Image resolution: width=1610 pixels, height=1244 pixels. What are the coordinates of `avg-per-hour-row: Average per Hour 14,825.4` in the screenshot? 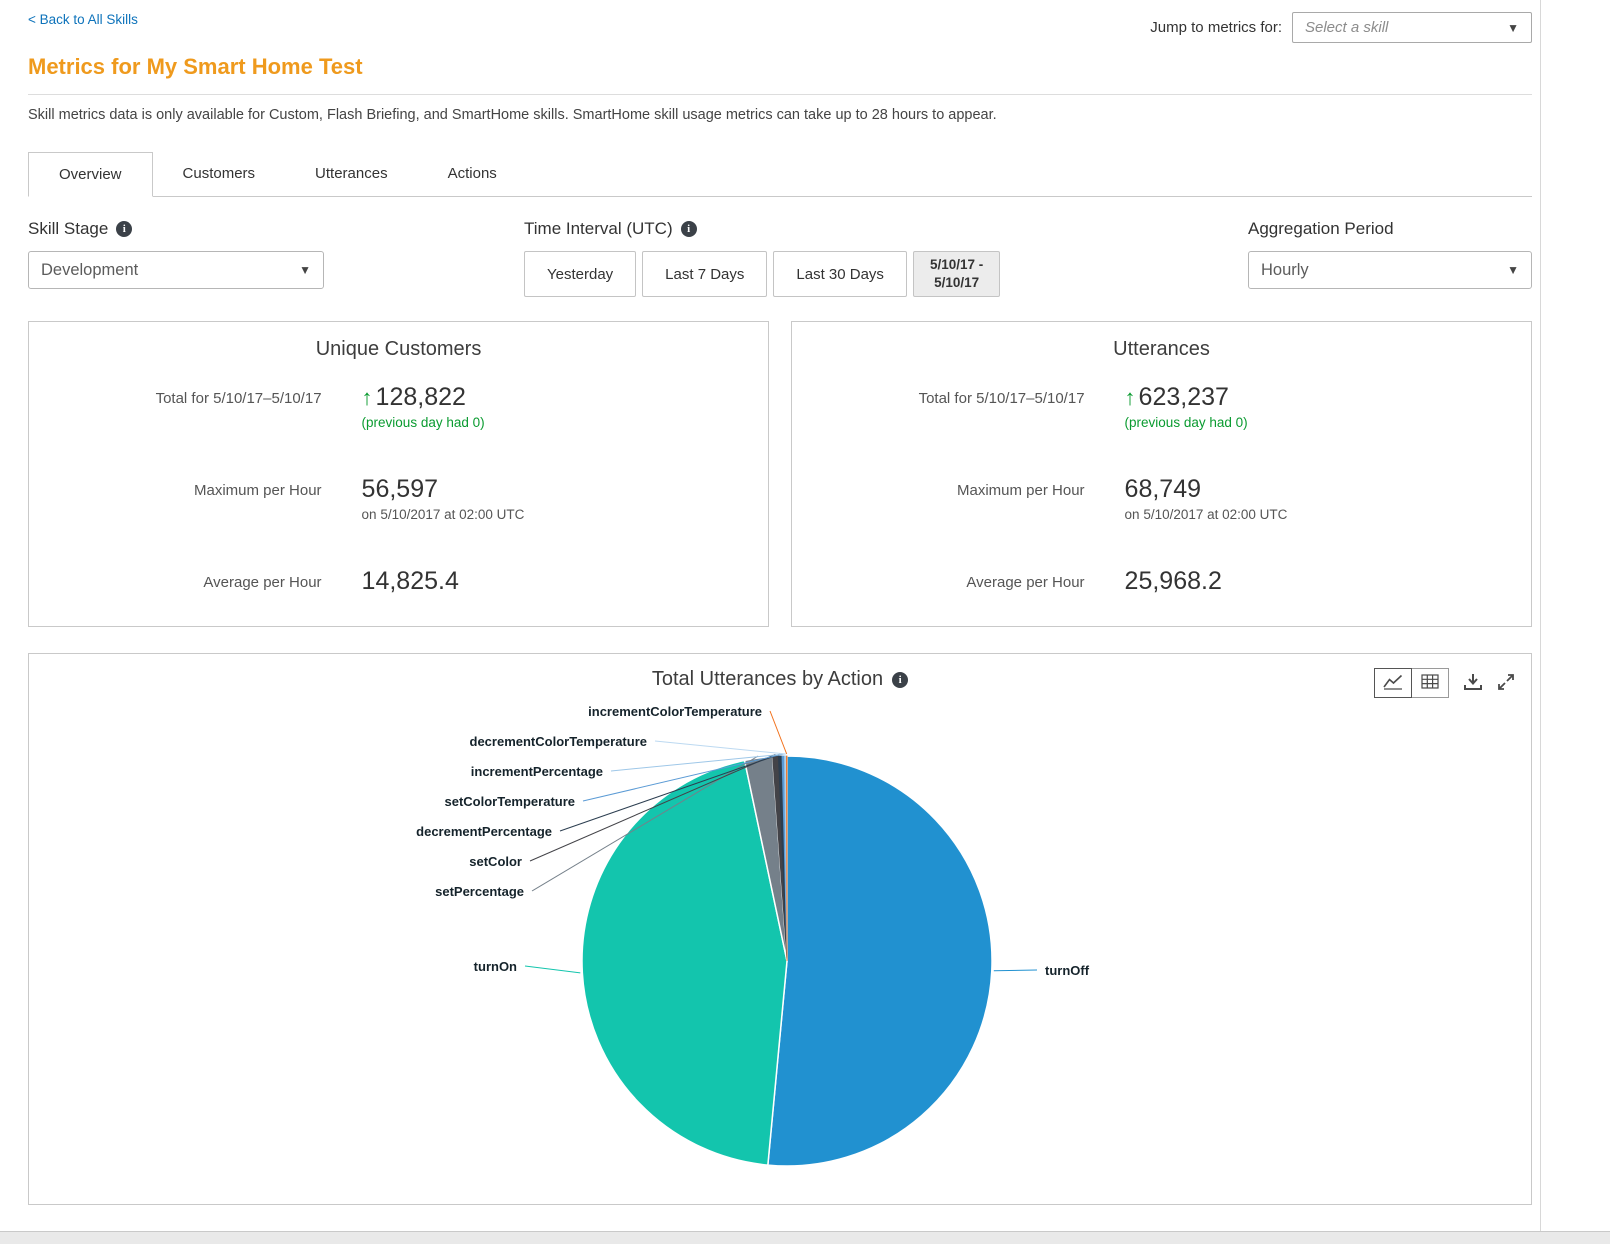 It's located at (398, 581).